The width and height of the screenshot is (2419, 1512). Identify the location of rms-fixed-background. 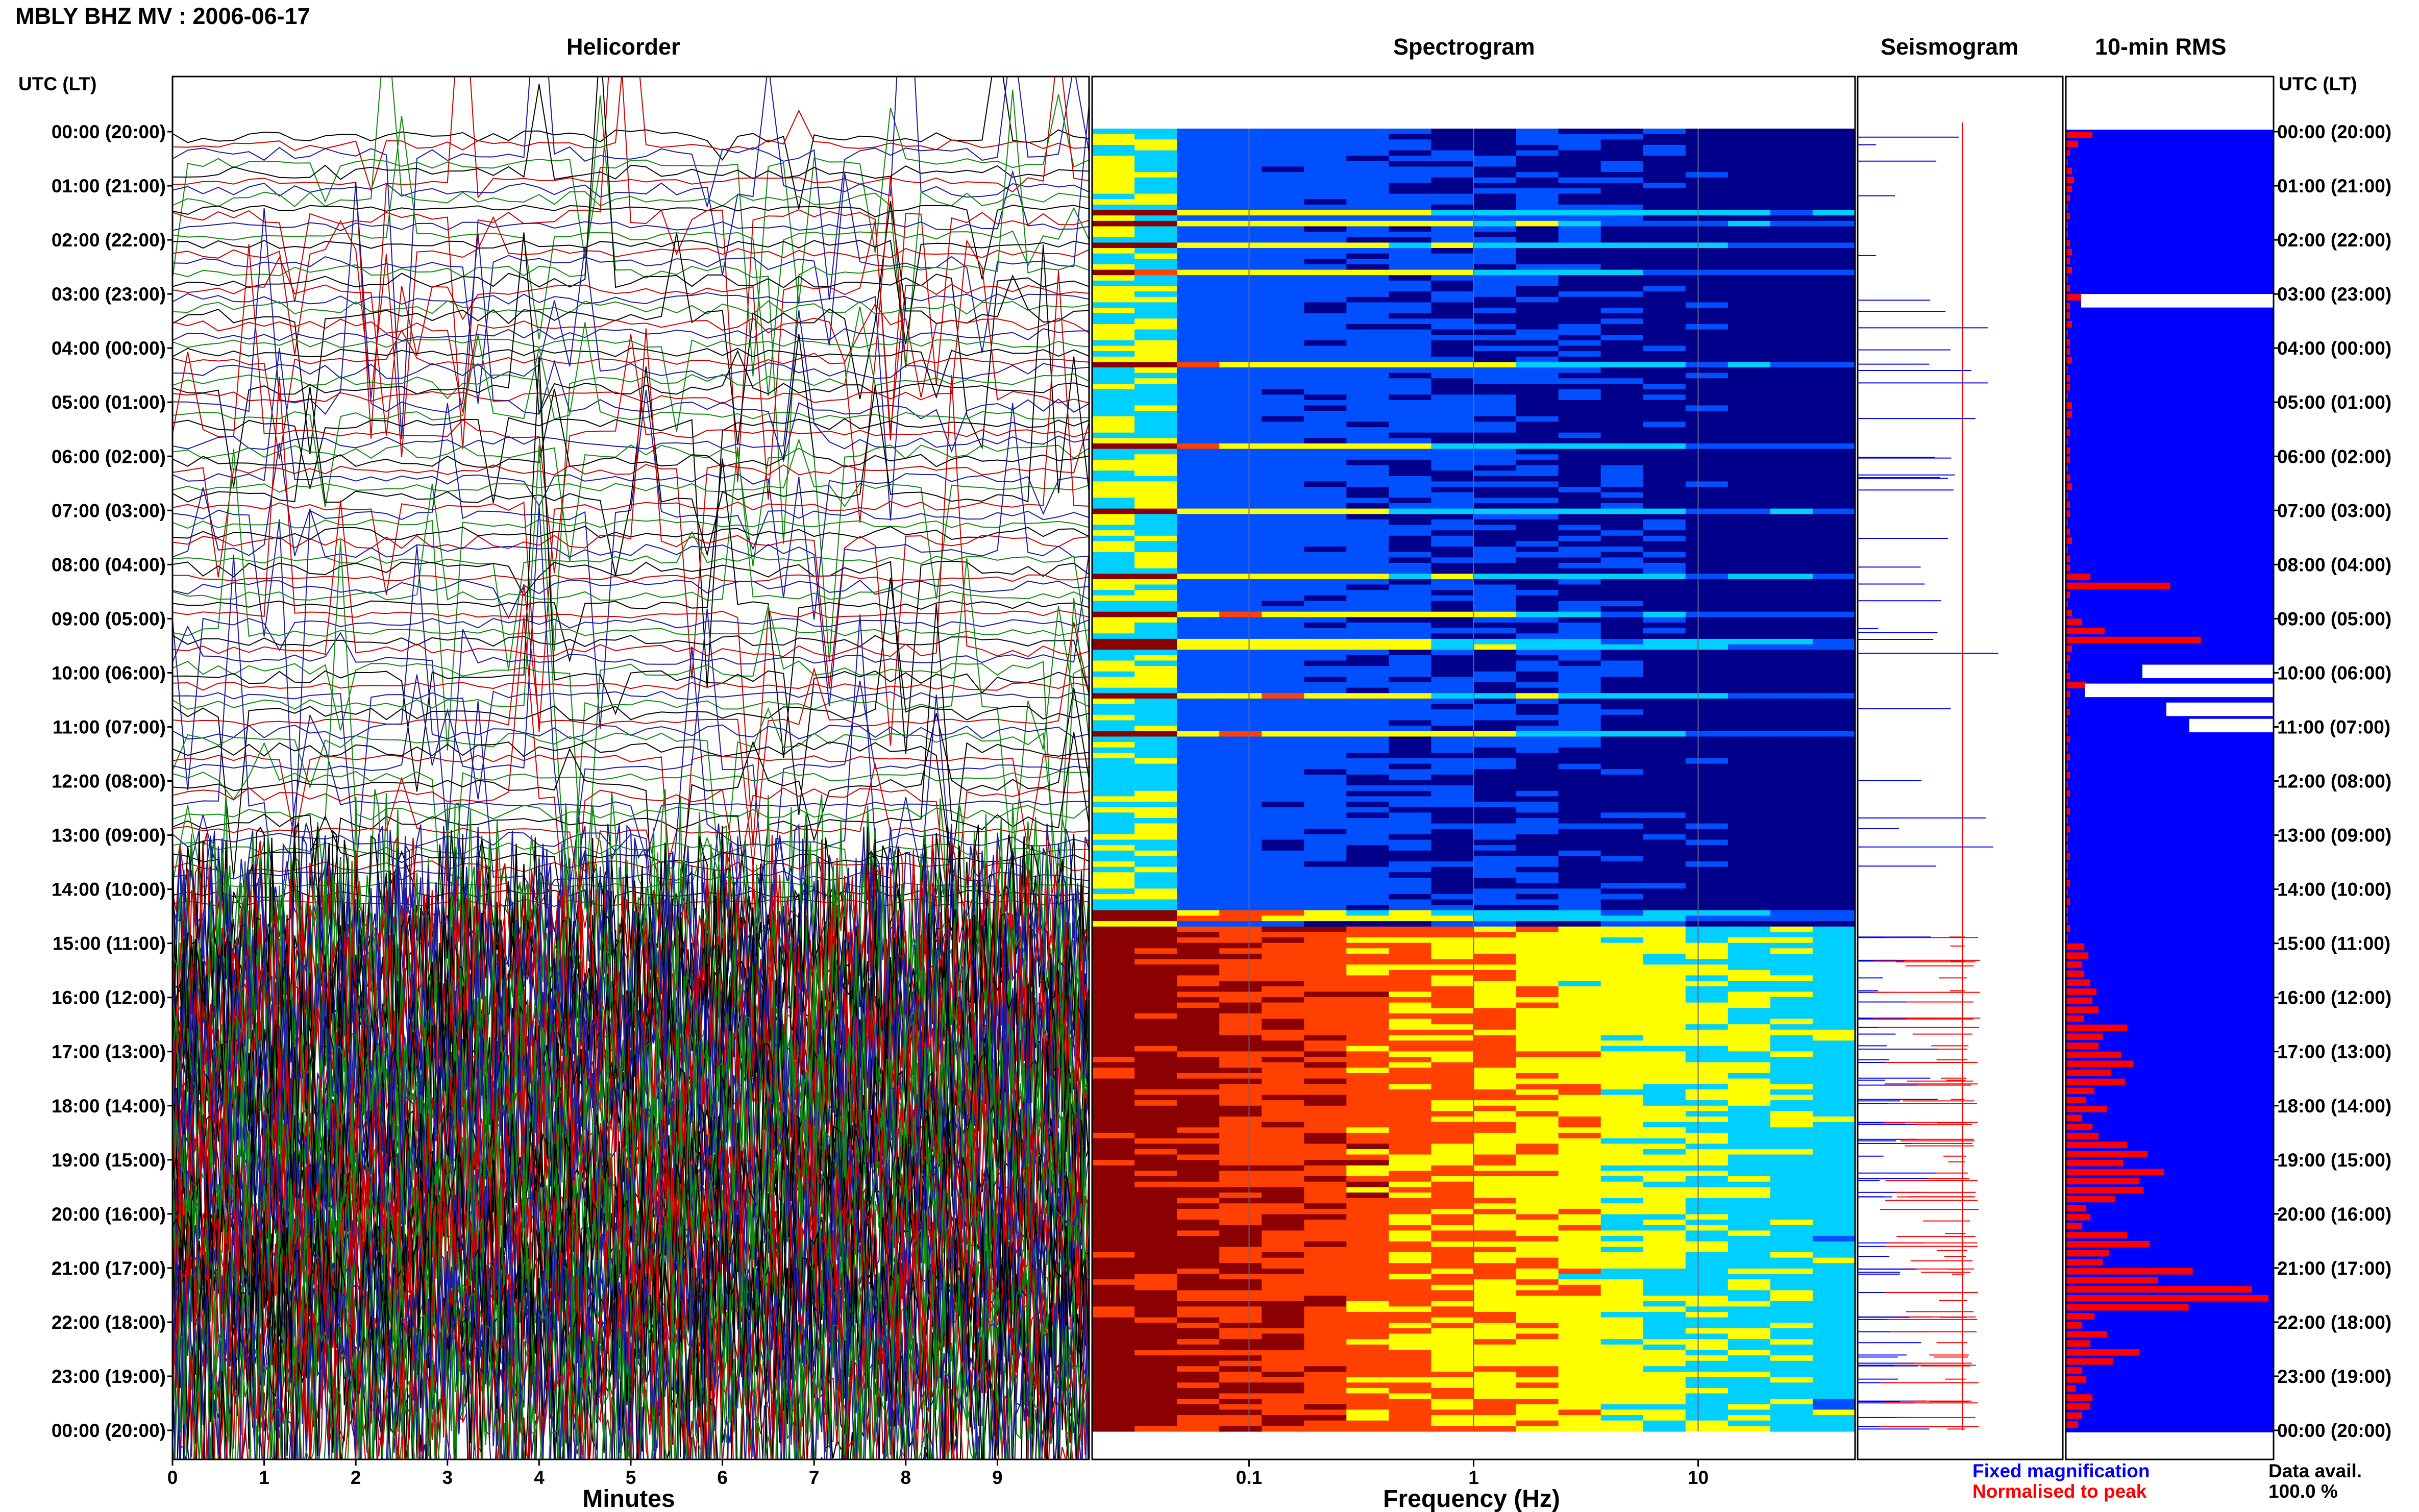
(2170, 781).